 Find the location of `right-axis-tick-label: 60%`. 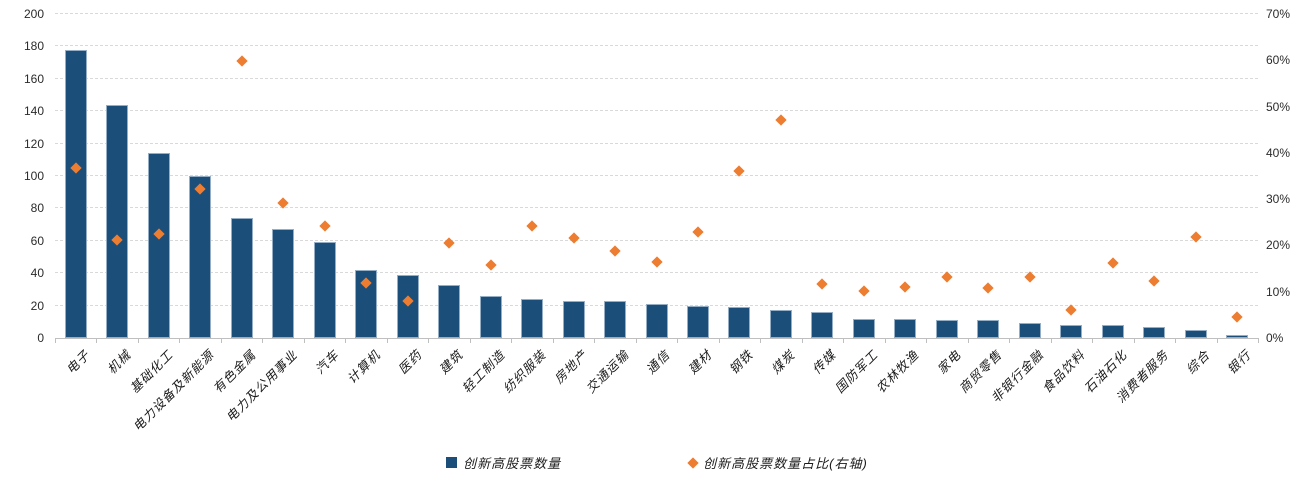

right-axis-tick-label: 60% is located at coordinates (1278, 60).